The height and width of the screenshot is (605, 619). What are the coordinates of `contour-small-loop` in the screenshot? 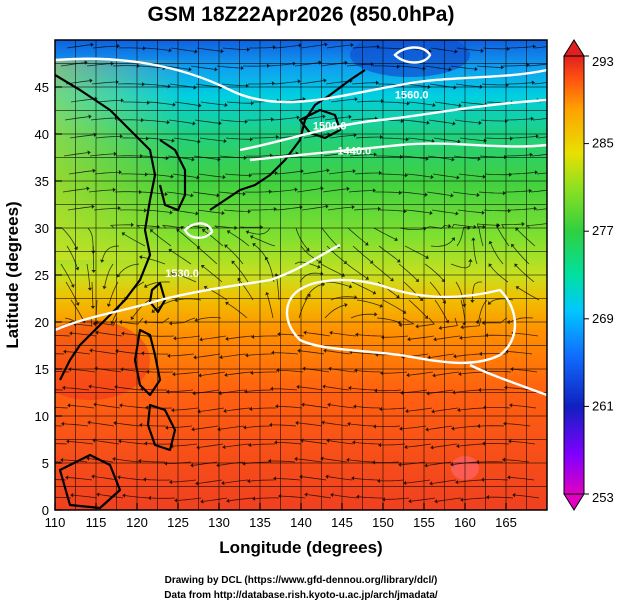 It's located at (198, 230).